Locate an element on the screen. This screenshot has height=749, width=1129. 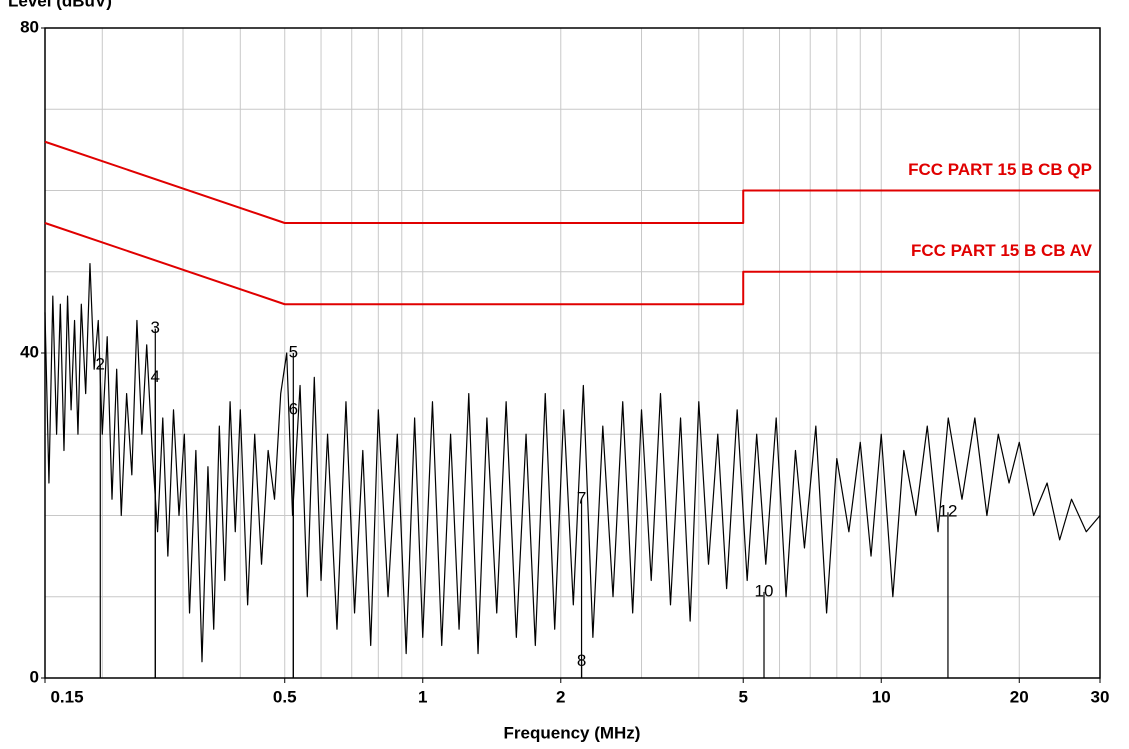
x-tick-label: 10 is located at coordinates (881, 696).